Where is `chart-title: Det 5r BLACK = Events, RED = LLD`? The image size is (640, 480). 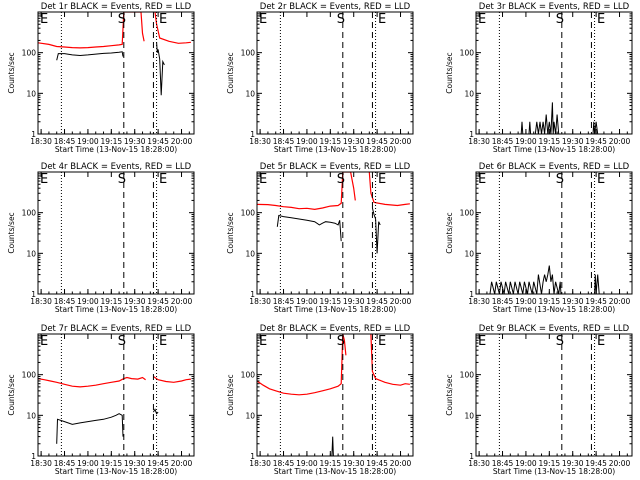
chart-title: Det 5r BLACK = Events, RED = LLD is located at coordinates (335, 167).